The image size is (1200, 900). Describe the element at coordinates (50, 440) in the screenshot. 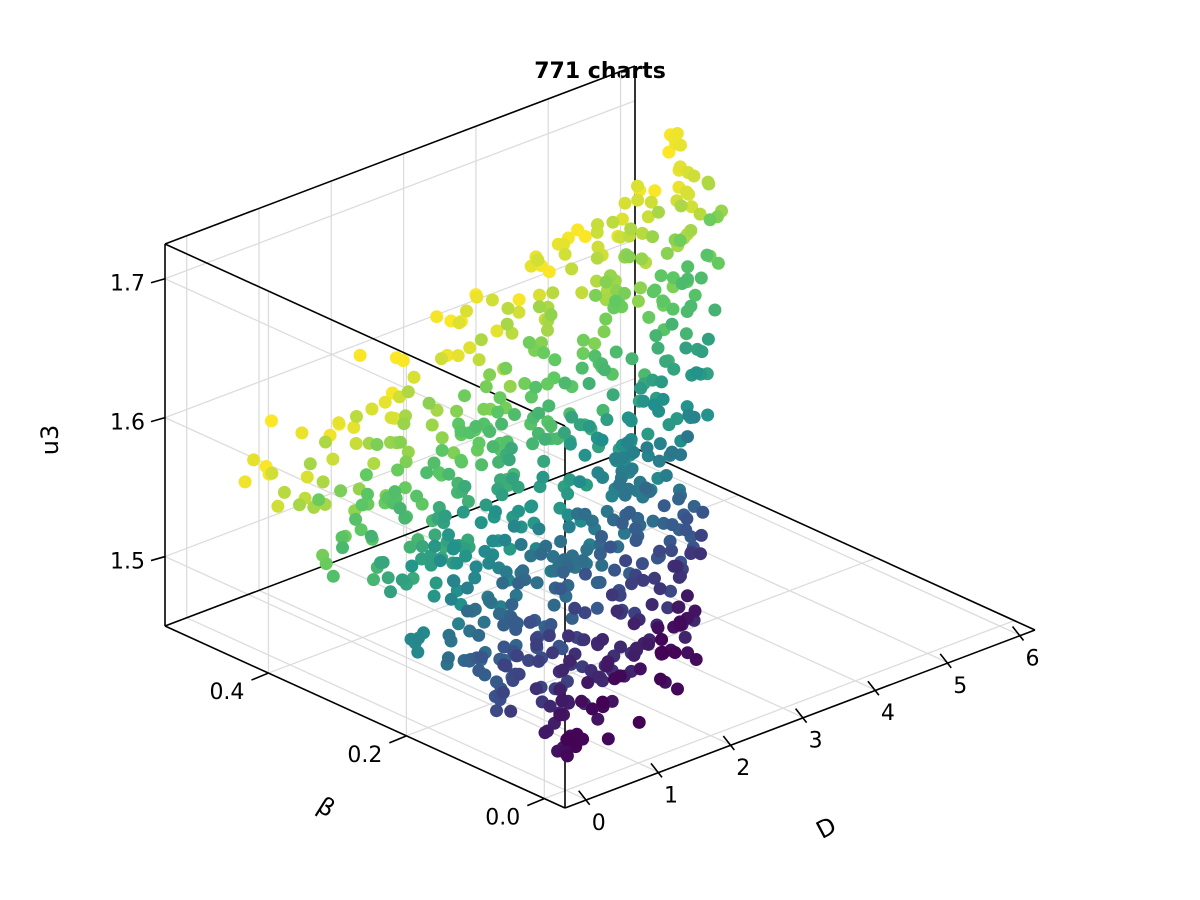

I see `z-axis-label: u3` at that location.